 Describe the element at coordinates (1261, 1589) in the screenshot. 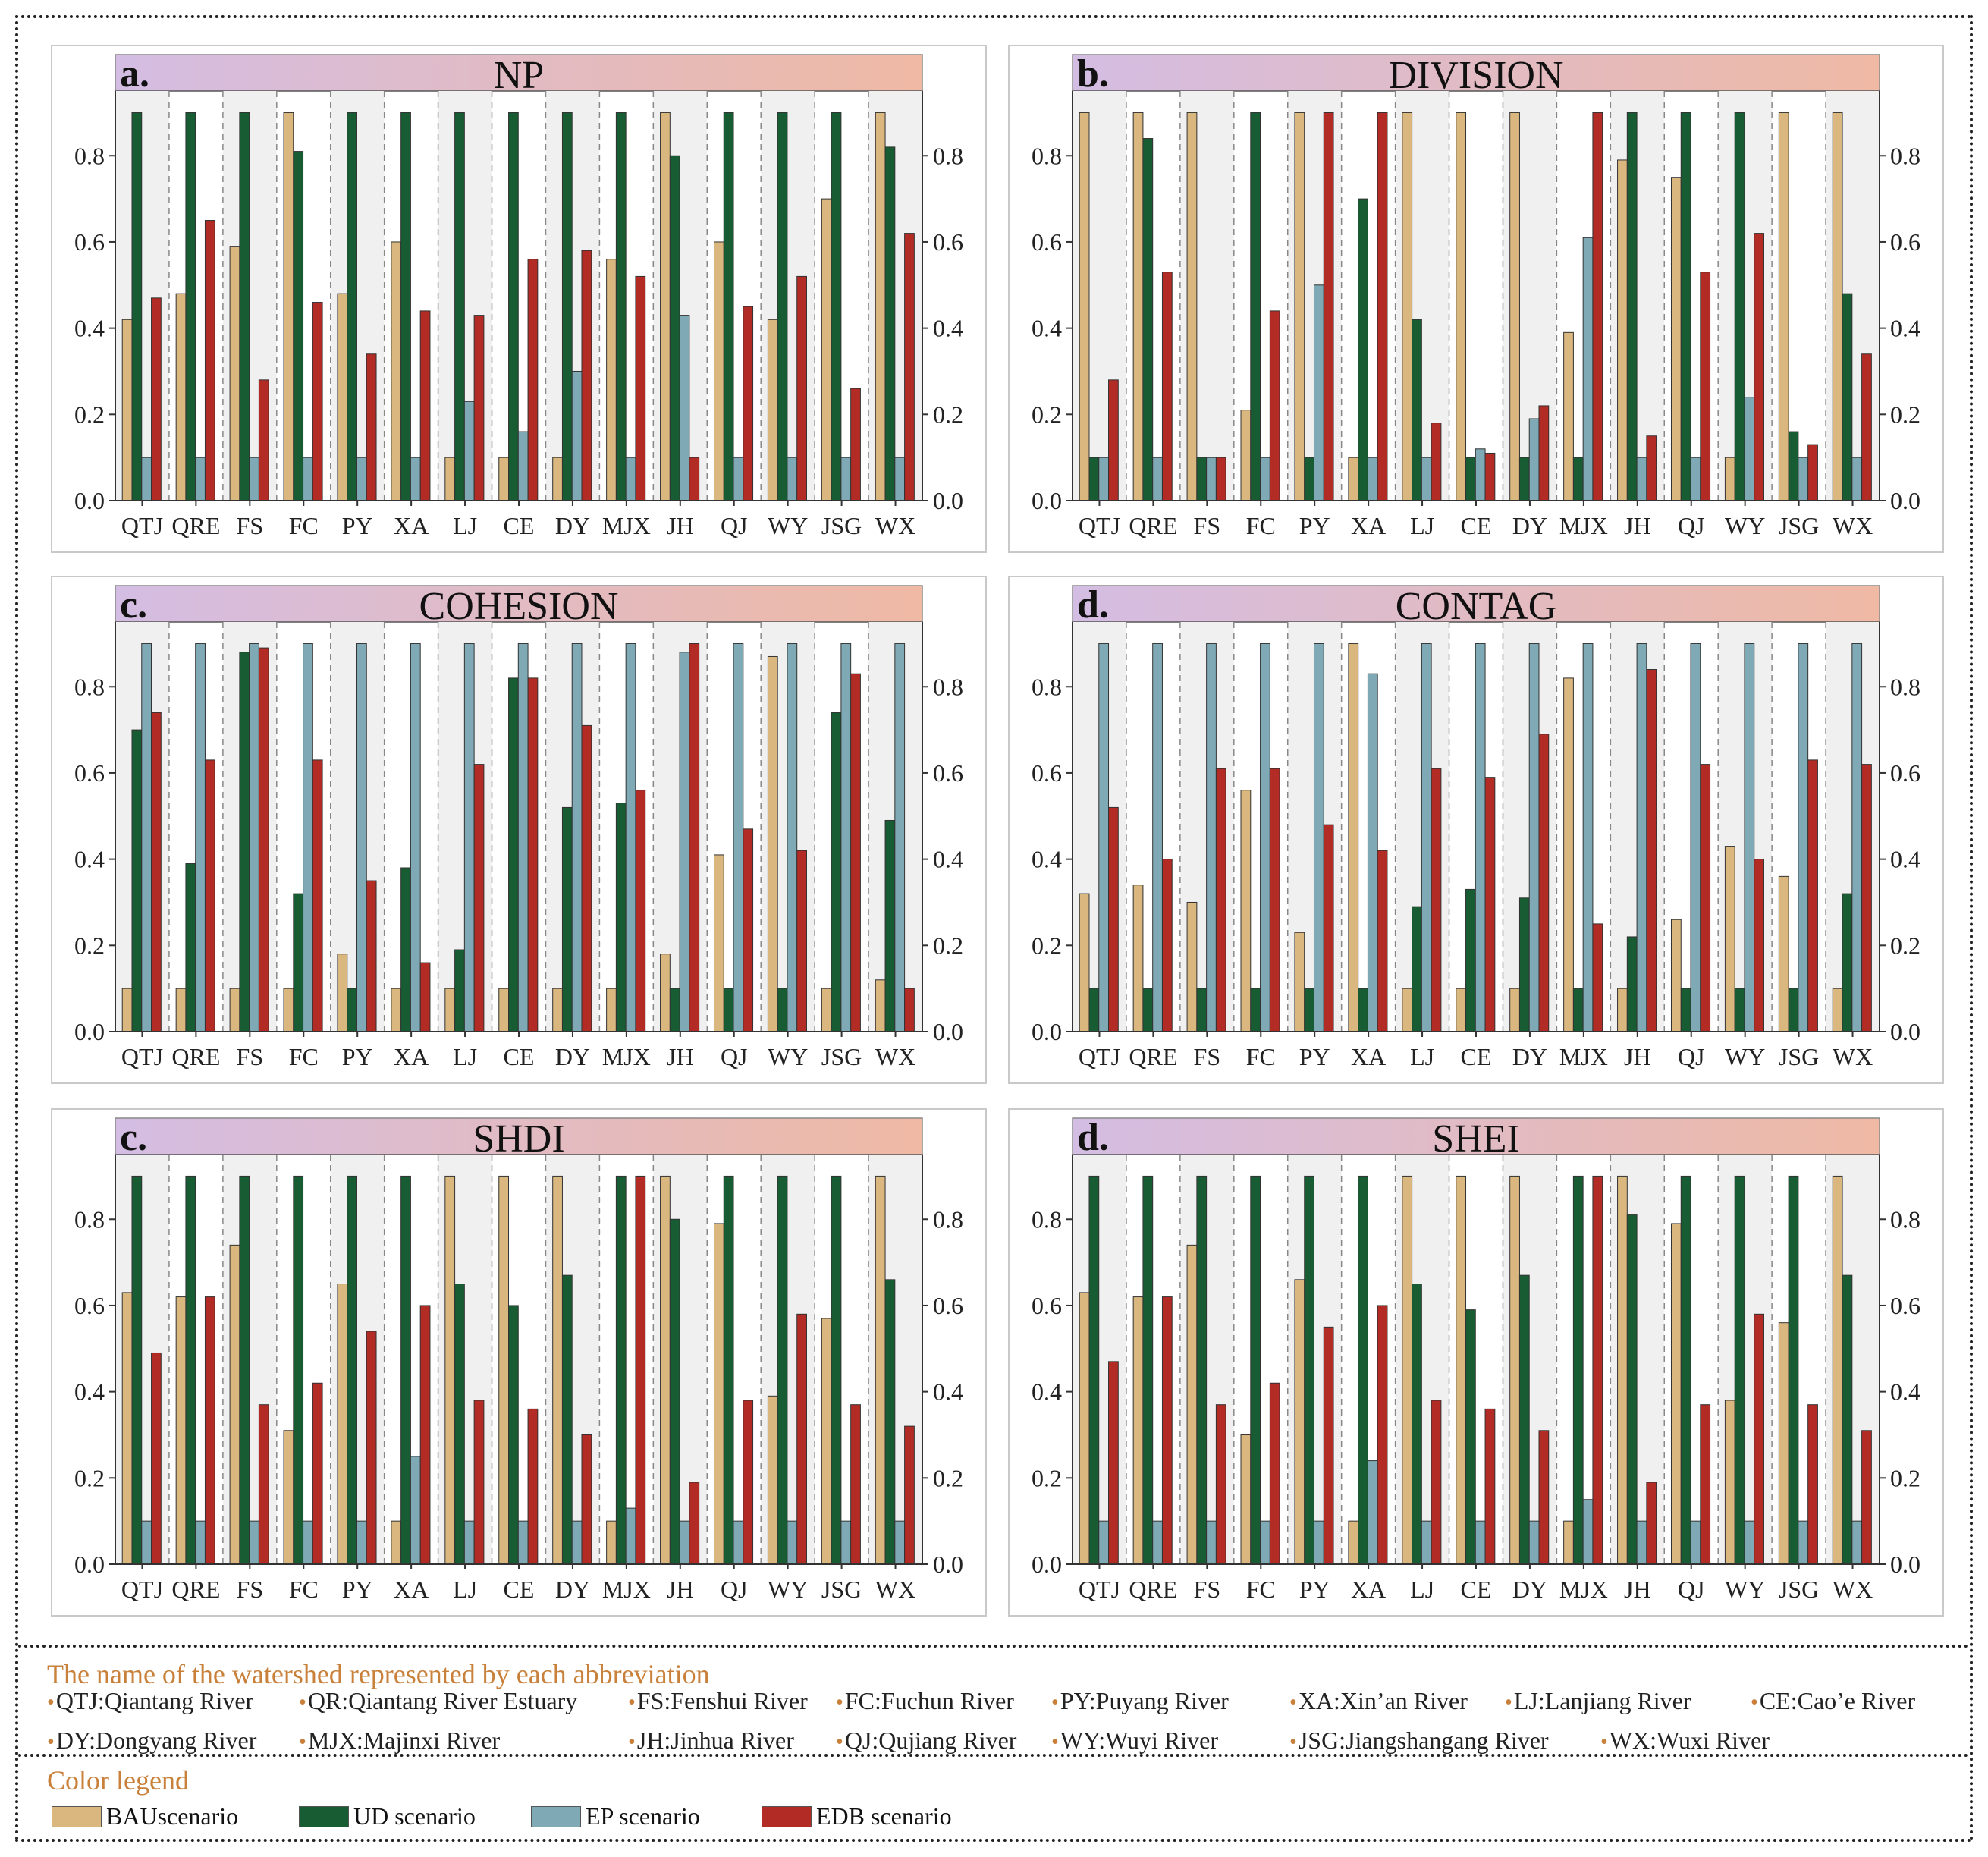

I see `x-tick-label: FC` at that location.